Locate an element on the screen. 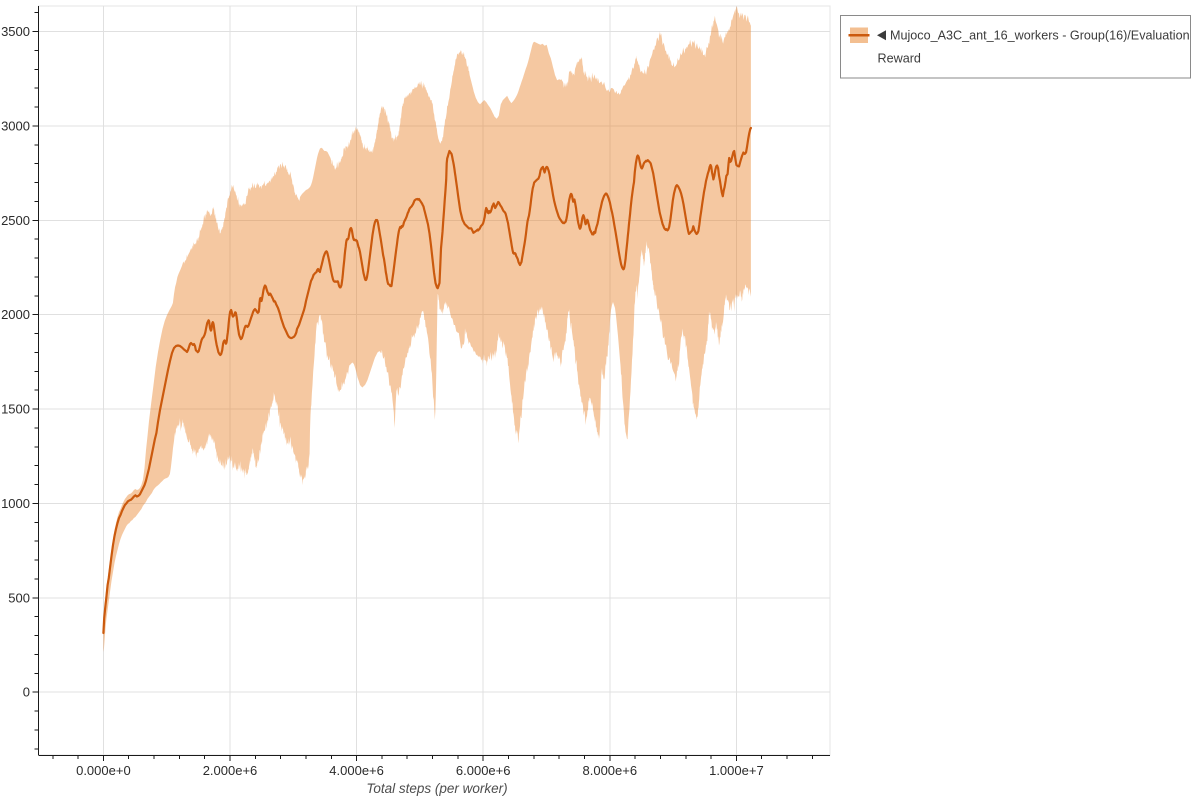  svg-text: 2000 is located at coordinates (15, 314).